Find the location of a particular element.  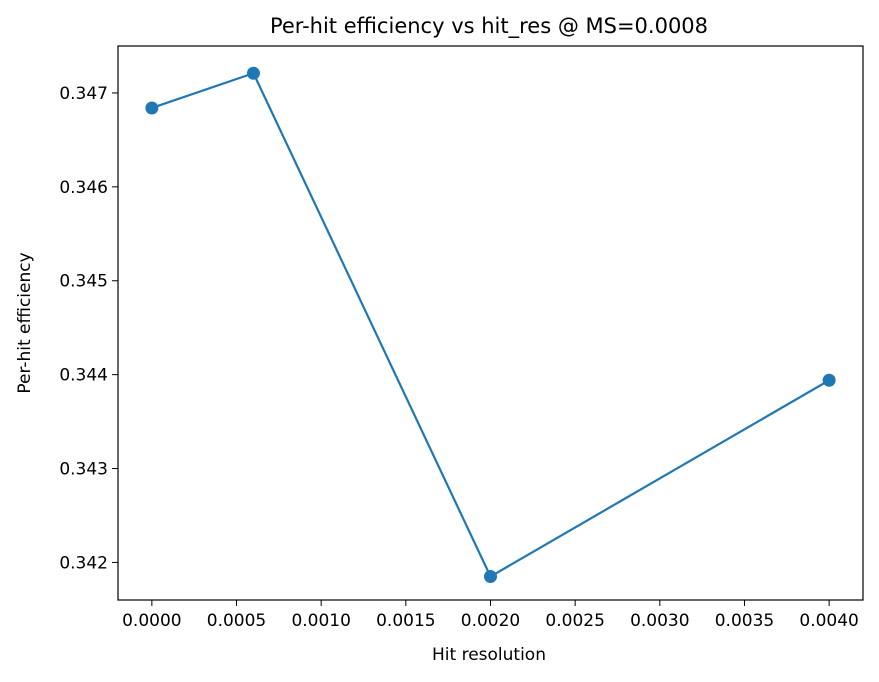

x-tick-label: 0.0000 is located at coordinates (151, 621).